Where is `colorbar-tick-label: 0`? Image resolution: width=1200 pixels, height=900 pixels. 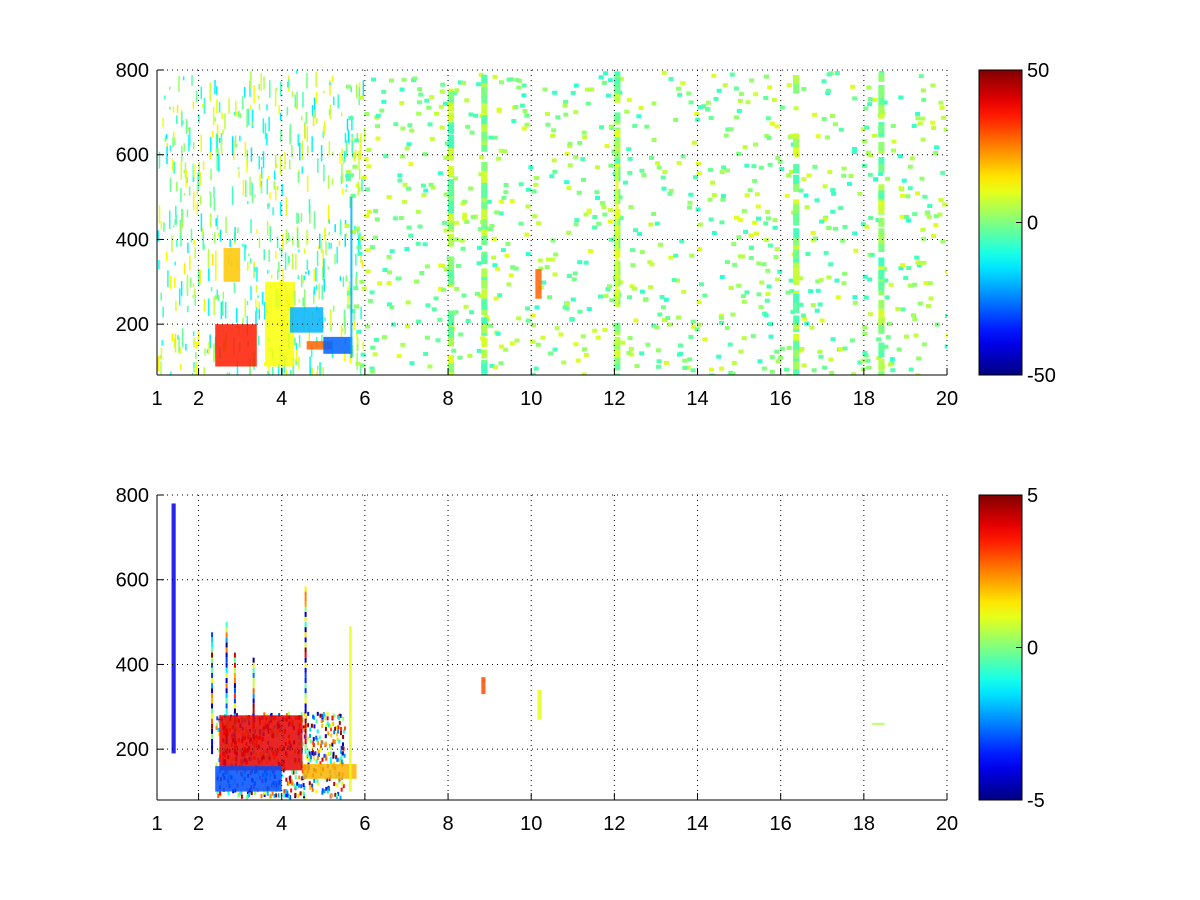 colorbar-tick-label: 0 is located at coordinates (1032, 649).